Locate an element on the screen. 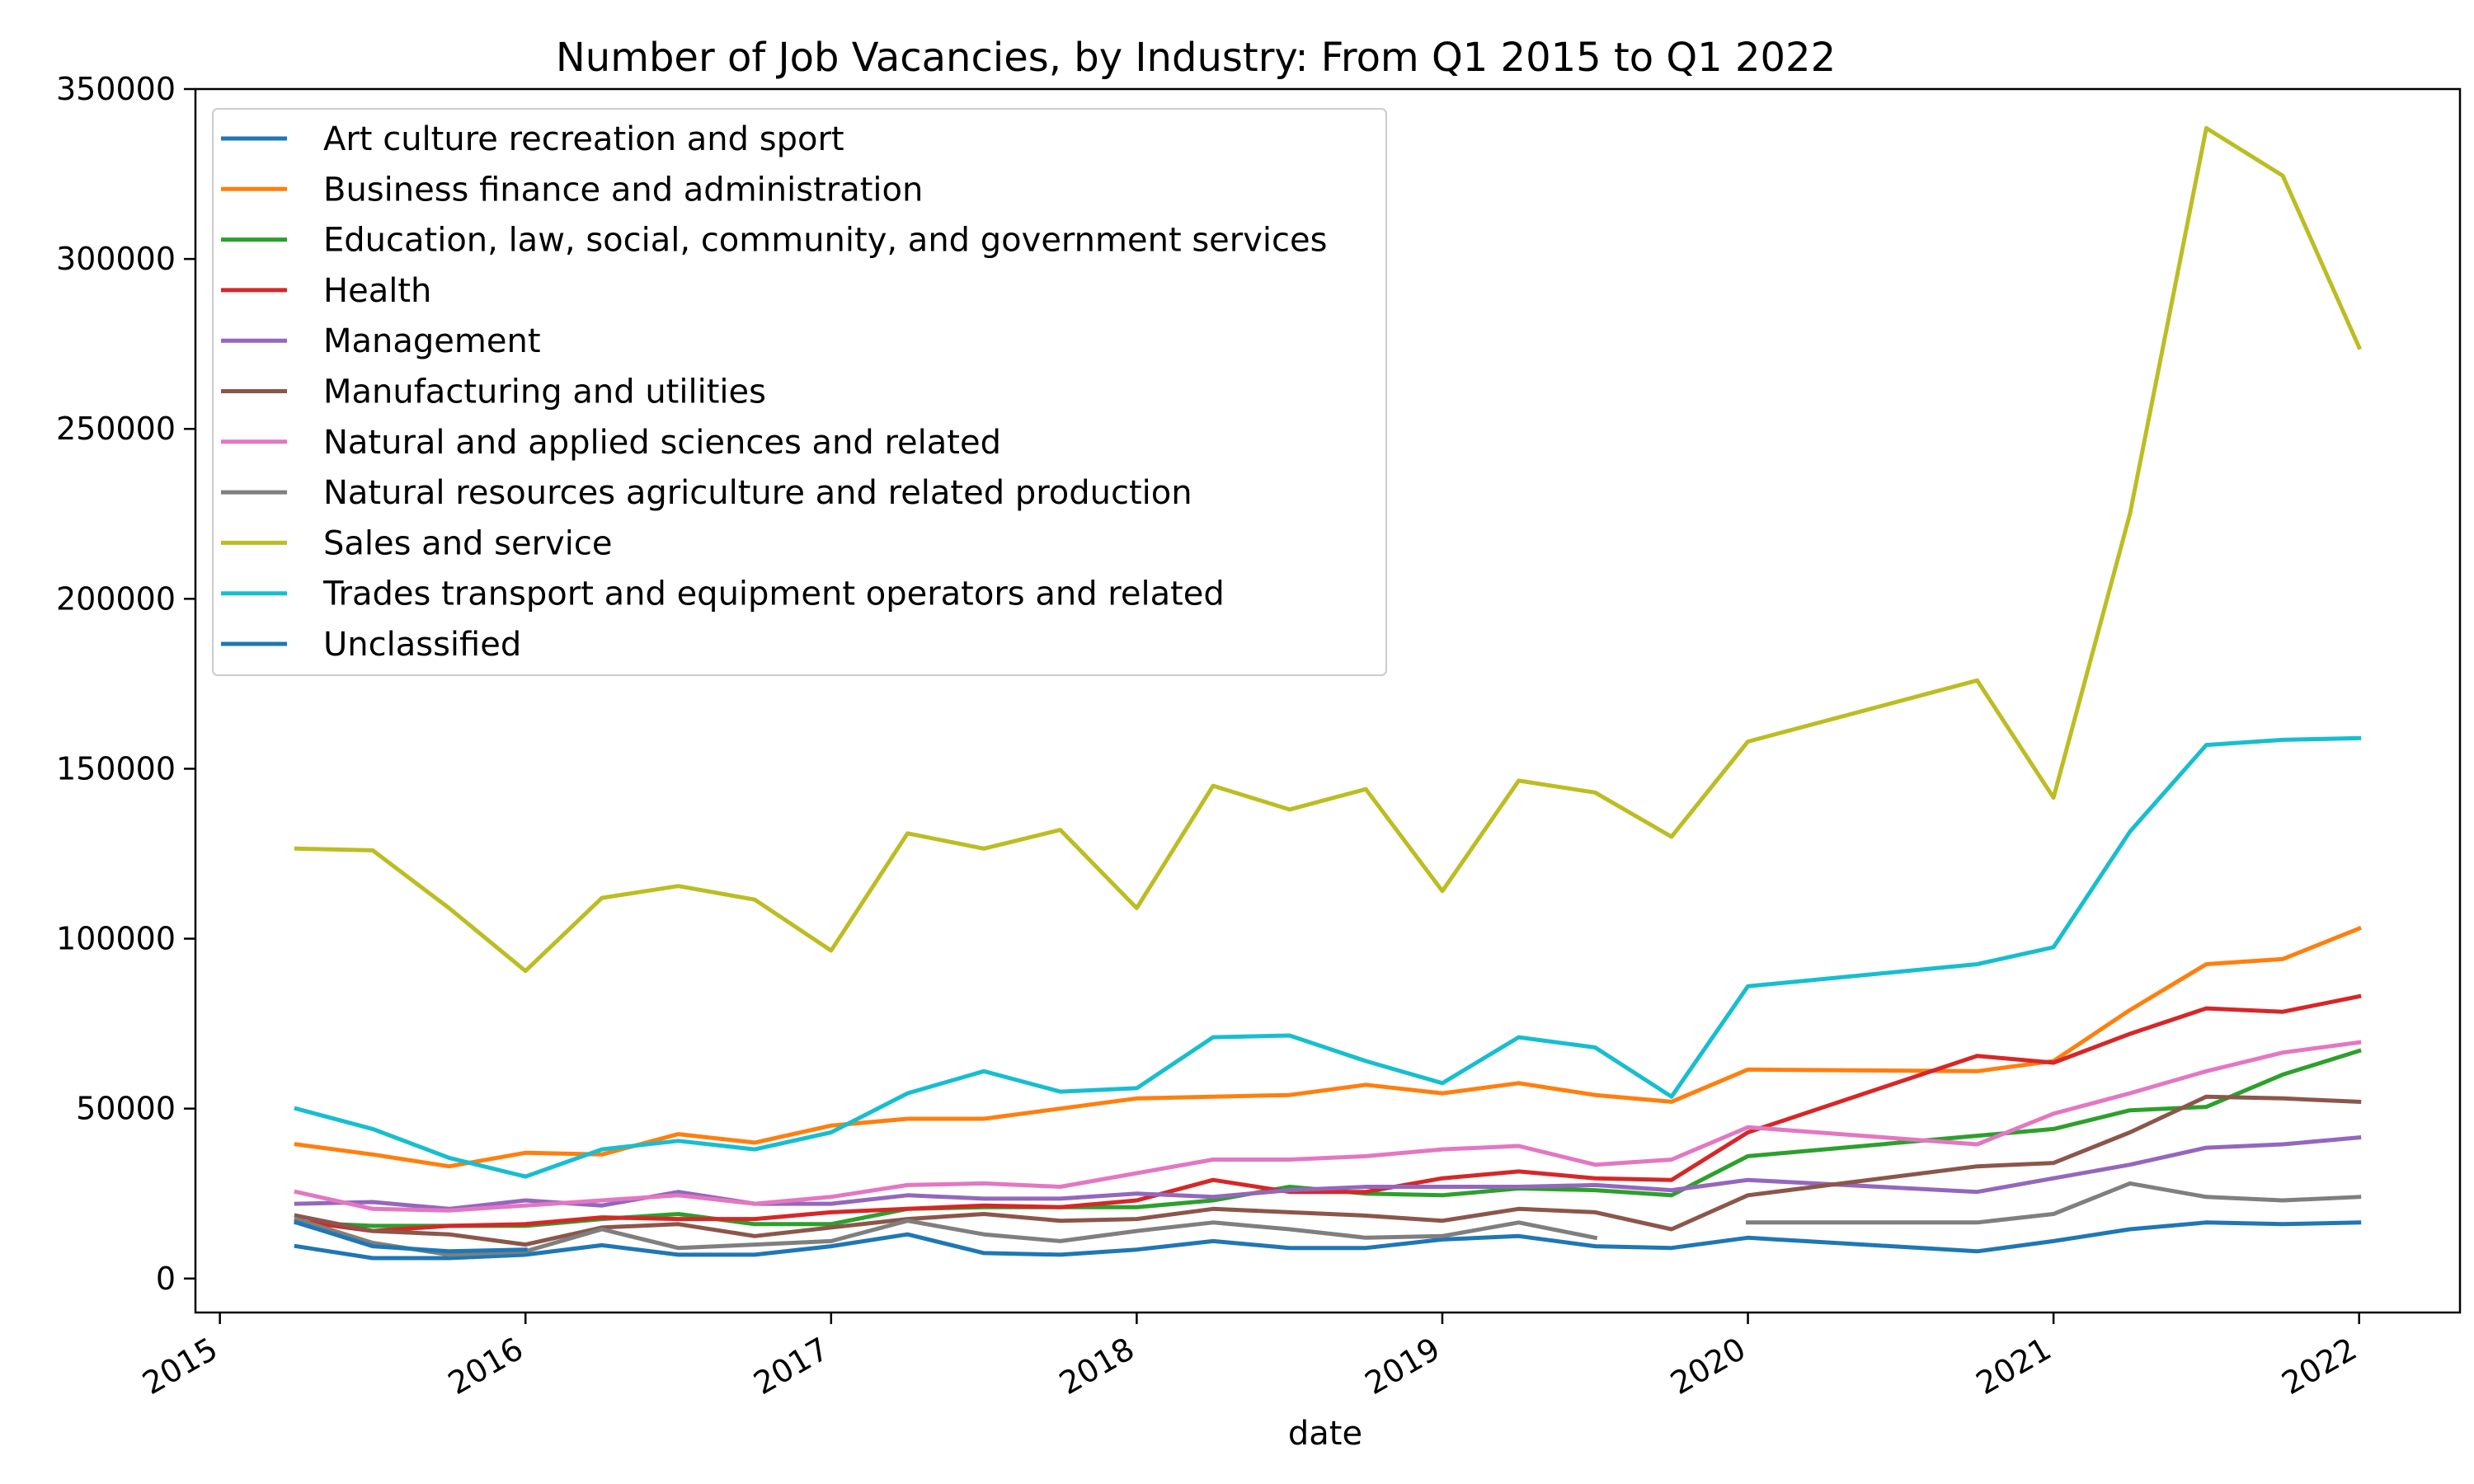 The height and width of the screenshot is (1484, 2474). y-tick-label: 100000 is located at coordinates (116, 939).